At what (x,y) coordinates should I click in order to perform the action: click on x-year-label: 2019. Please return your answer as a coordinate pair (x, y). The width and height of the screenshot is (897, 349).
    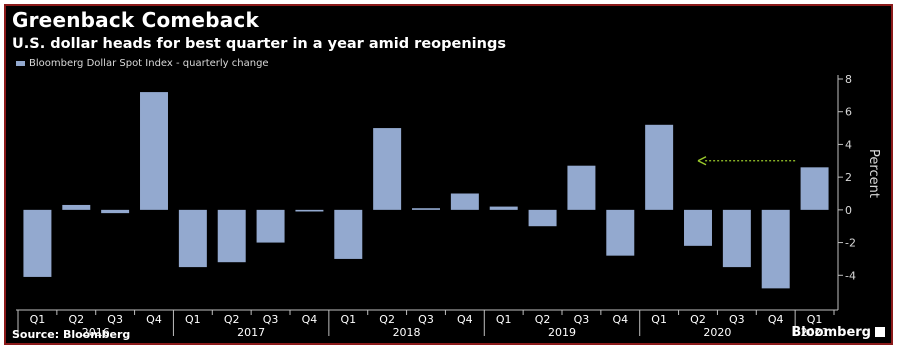
    Looking at the image, I should click on (562, 332).